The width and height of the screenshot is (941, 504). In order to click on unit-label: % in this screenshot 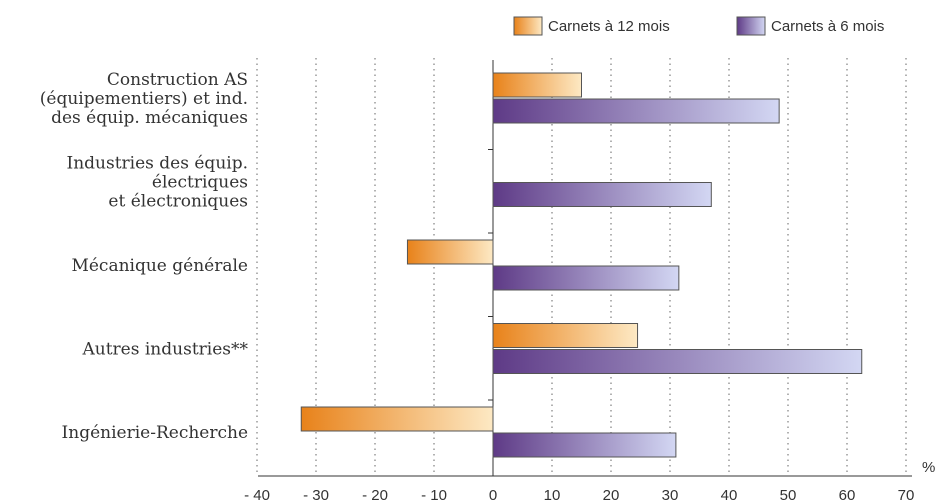, I will do `click(928, 467)`.